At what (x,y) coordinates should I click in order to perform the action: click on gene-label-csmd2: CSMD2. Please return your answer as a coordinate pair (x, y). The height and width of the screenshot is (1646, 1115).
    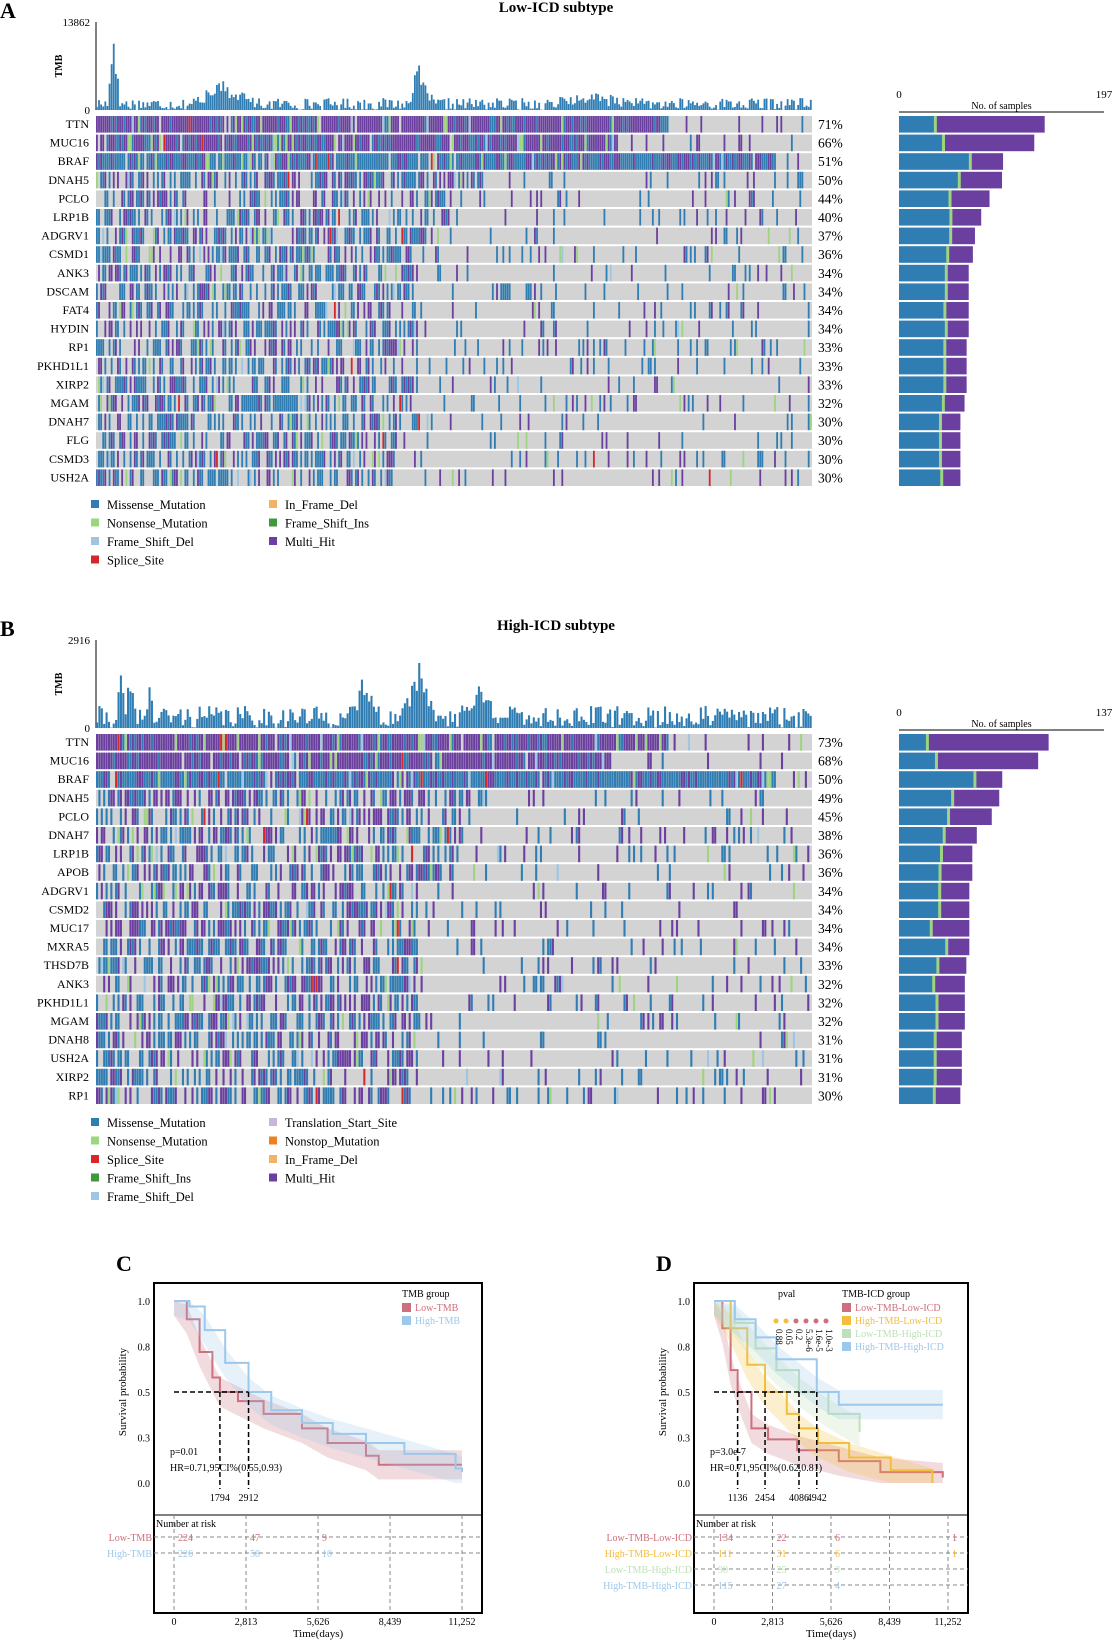
    Looking at the image, I should click on (69, 909).